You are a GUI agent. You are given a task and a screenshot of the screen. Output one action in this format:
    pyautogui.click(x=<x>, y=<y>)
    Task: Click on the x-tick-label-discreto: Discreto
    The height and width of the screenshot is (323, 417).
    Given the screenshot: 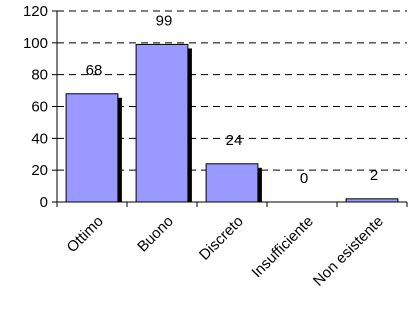 What is the action you would take?
    pyautogui.click(x=221, y=238)
    